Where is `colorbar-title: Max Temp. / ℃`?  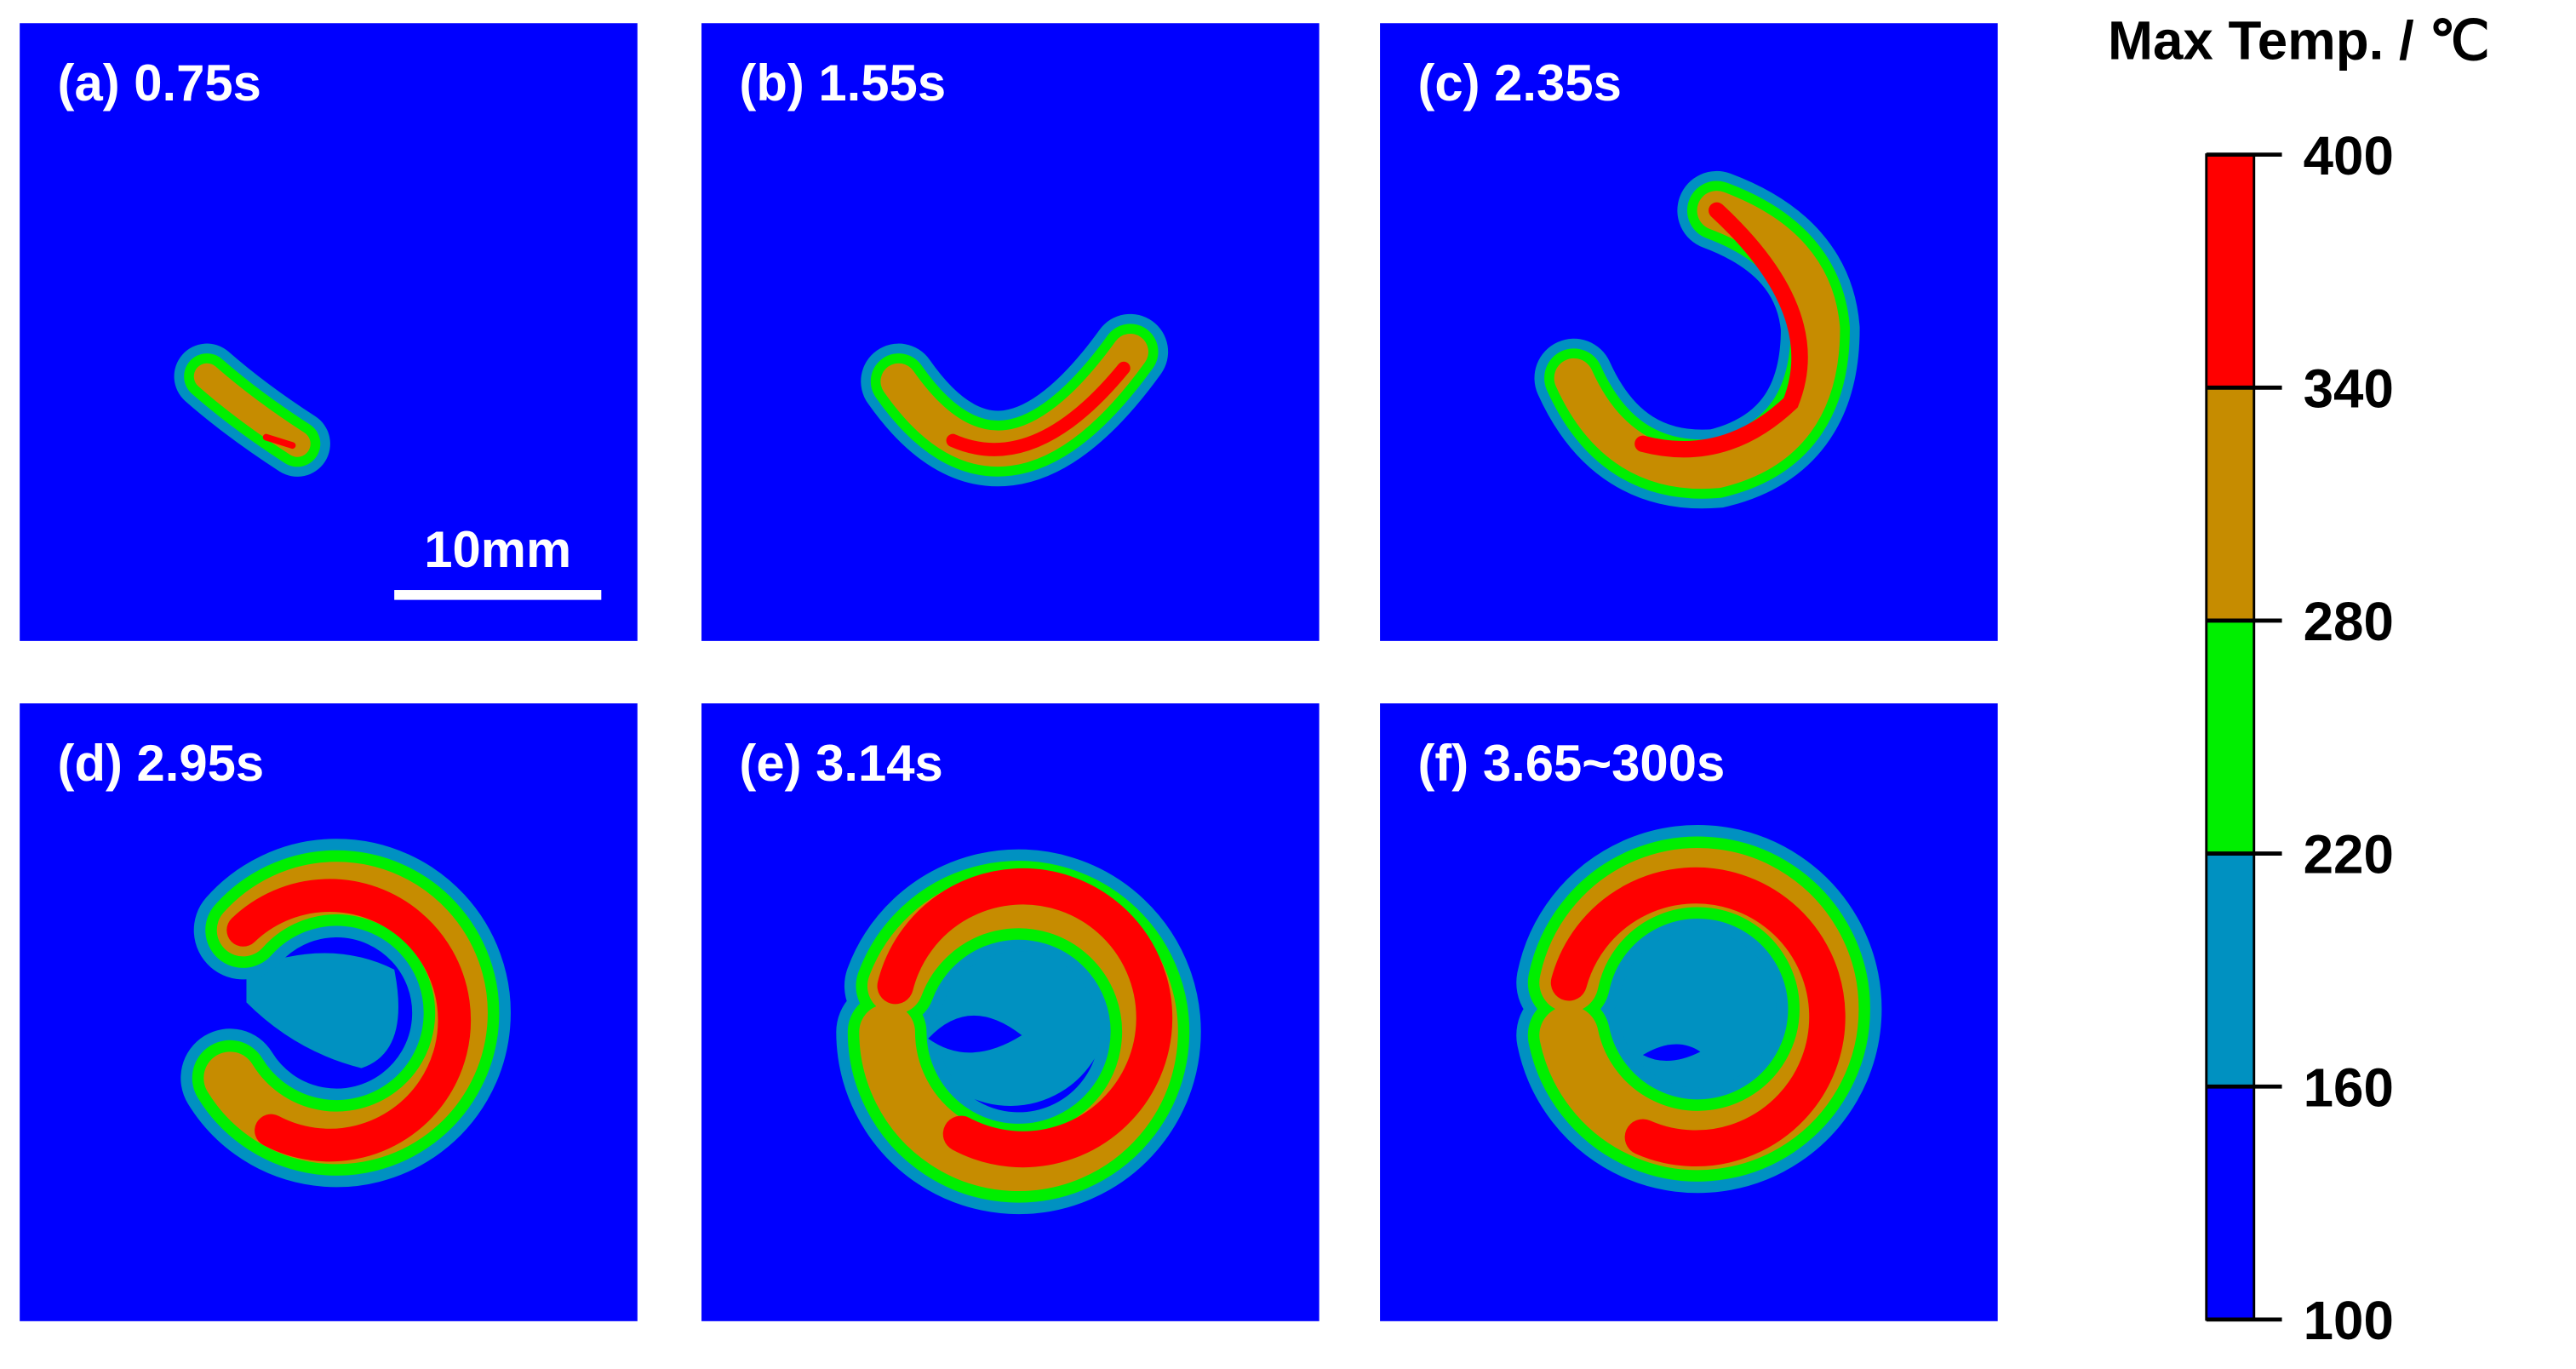
colorbar-title: Max Temp. / ℃ is located at coordinates (2299, 41).